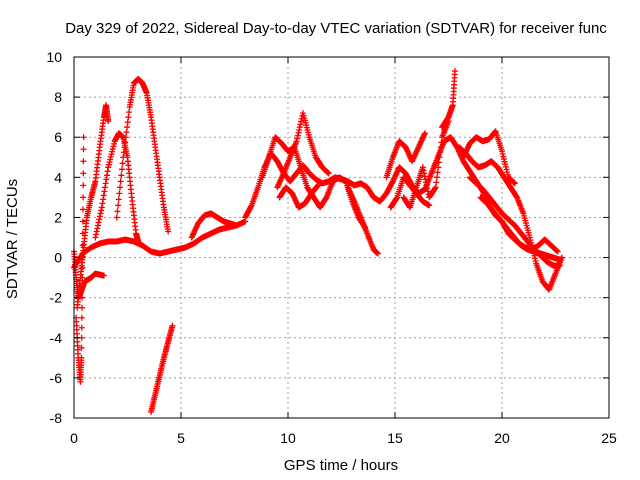  I want to click on y-tick-label: -6, so click(56, 378).